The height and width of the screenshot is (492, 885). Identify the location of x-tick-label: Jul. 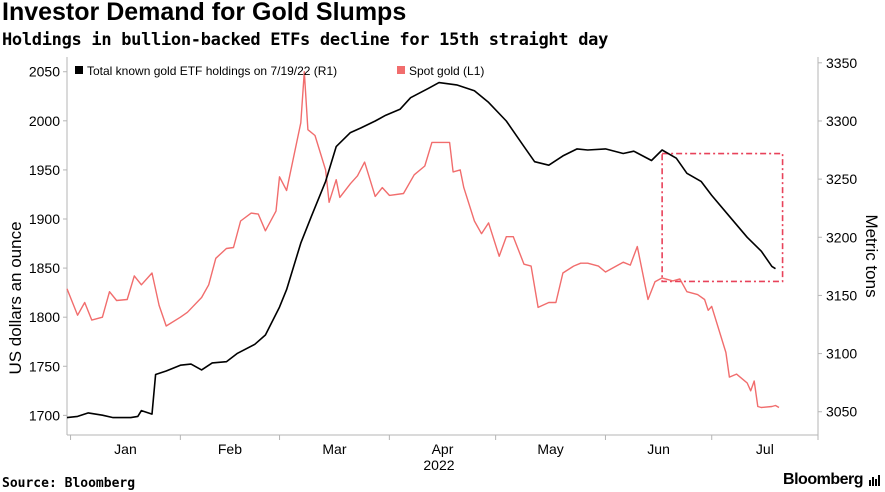
(765, 449).